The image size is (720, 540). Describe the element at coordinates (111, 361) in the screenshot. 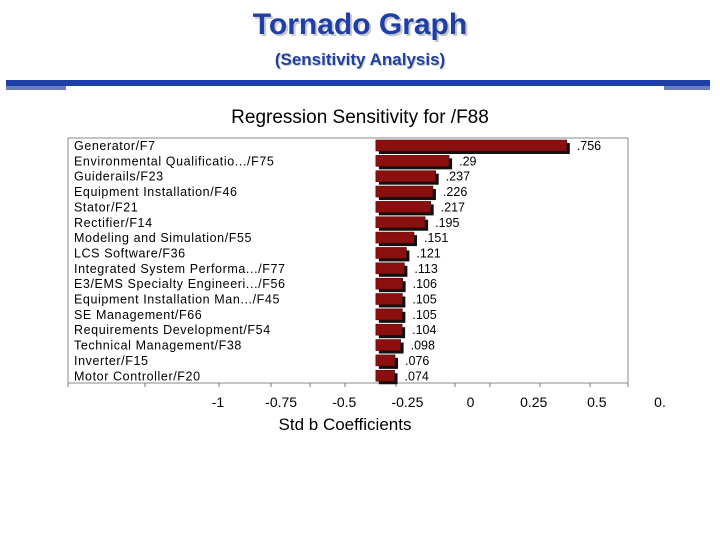

I see `category-label: Inverter/F15` at that location.